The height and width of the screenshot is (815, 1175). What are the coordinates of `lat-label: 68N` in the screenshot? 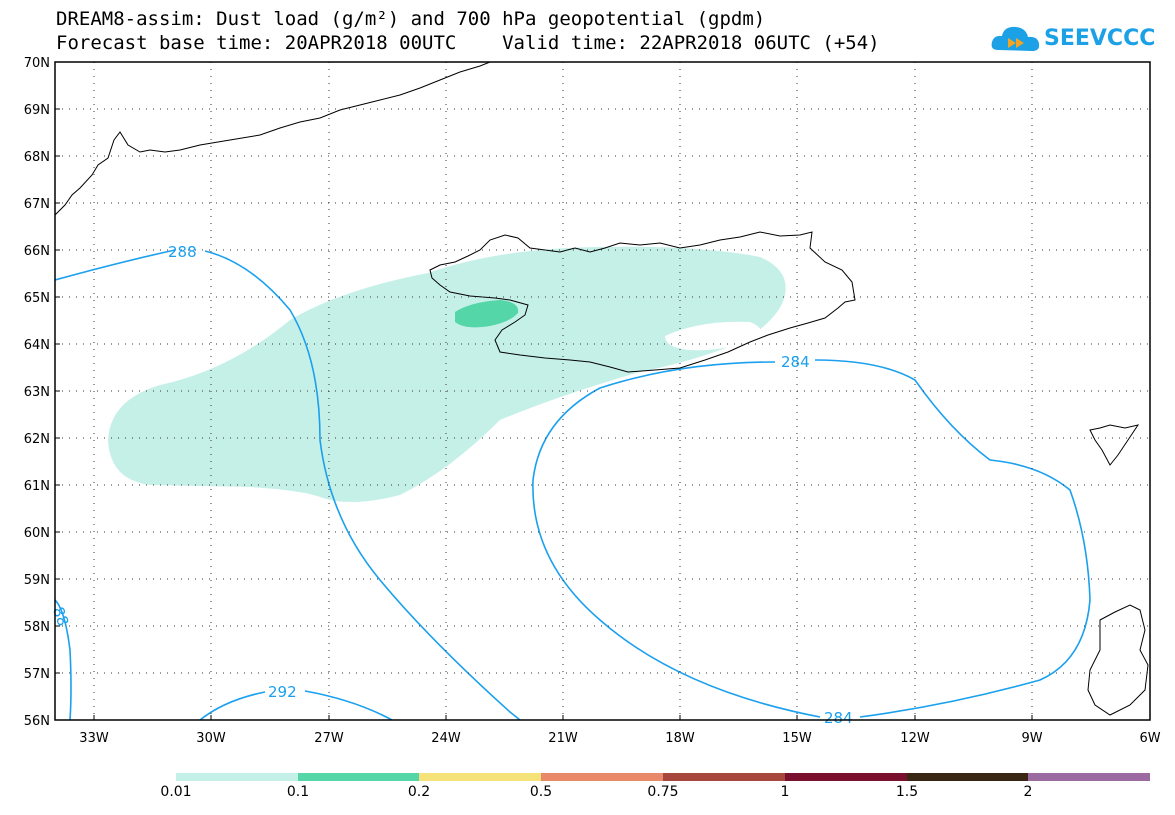 It's located at (37, 157).